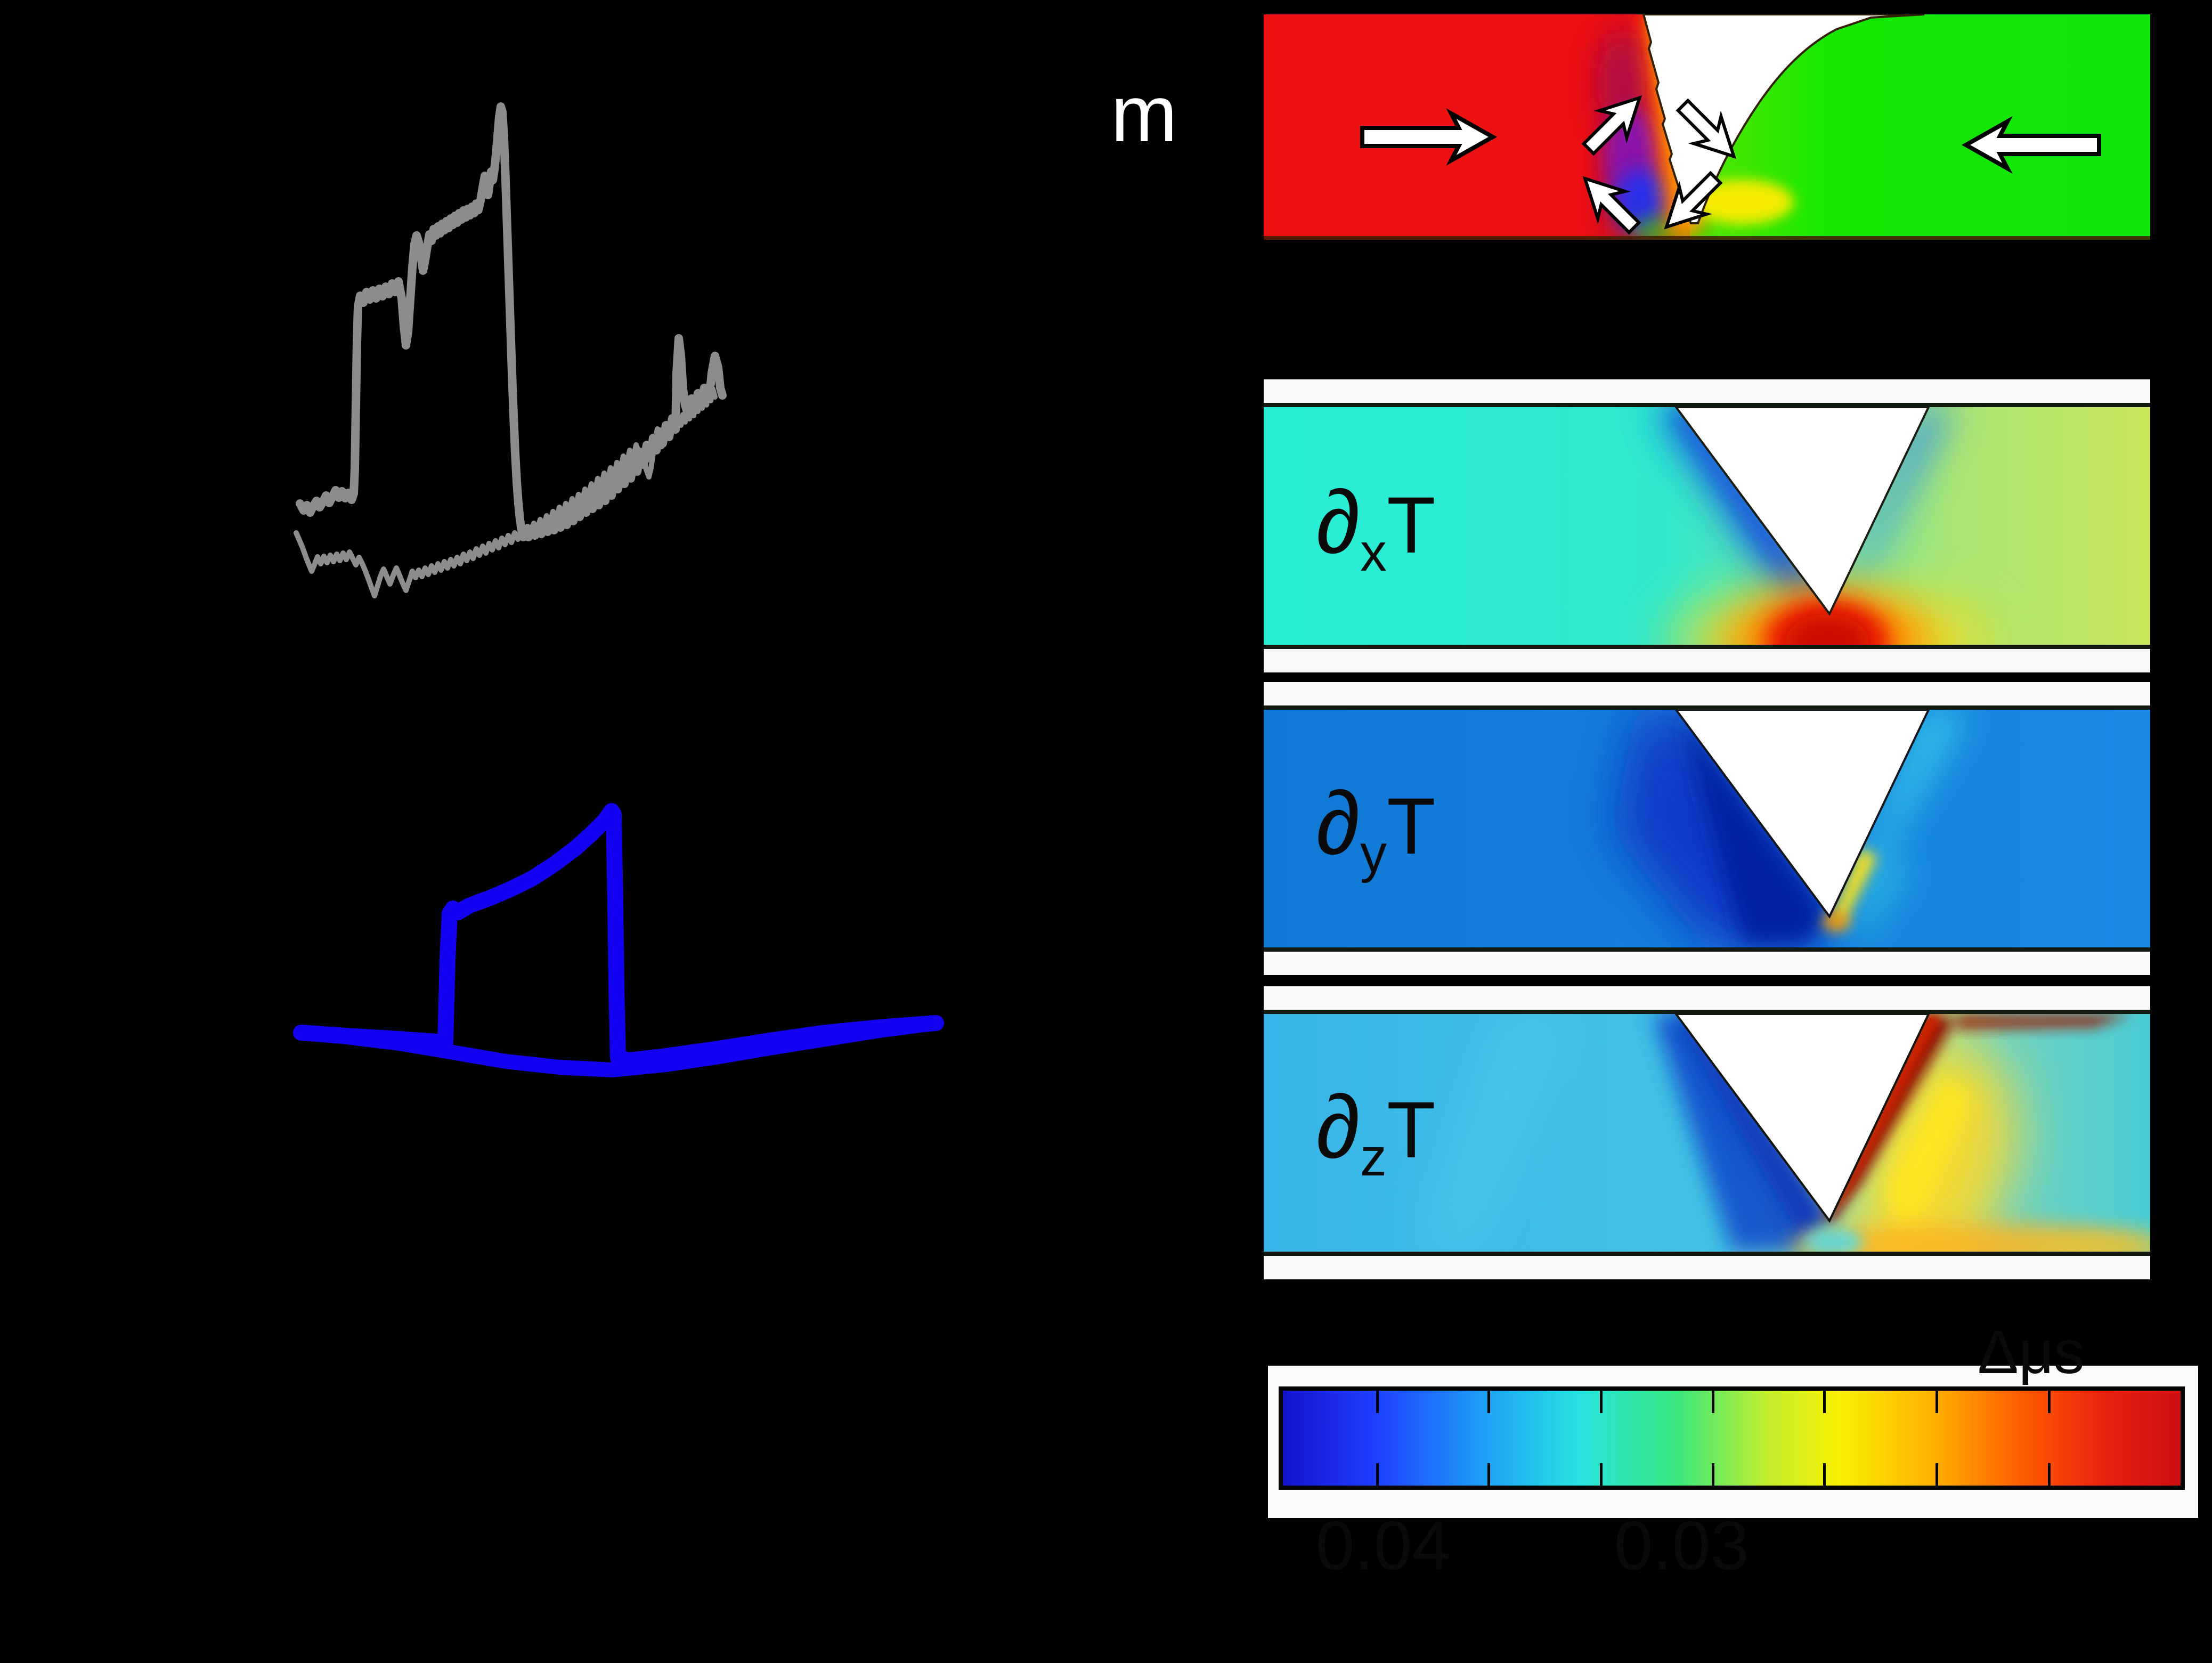 The width and height of the screenshot is (2212, 1663). I want to click on wall-arrow-upper-right, so click(1706, 129).